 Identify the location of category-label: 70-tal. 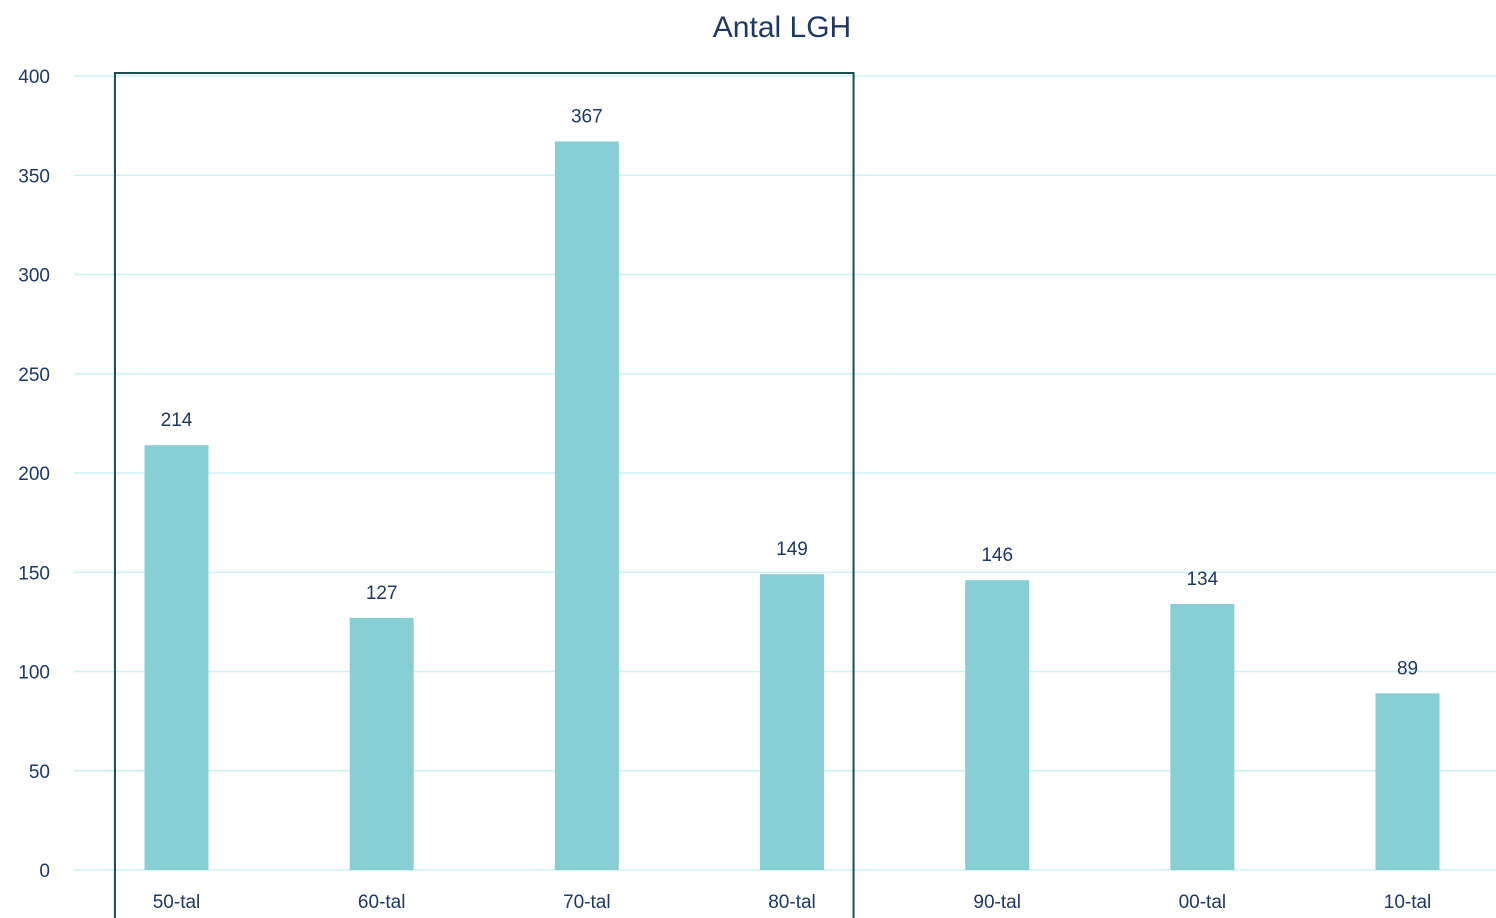
(587, 902).